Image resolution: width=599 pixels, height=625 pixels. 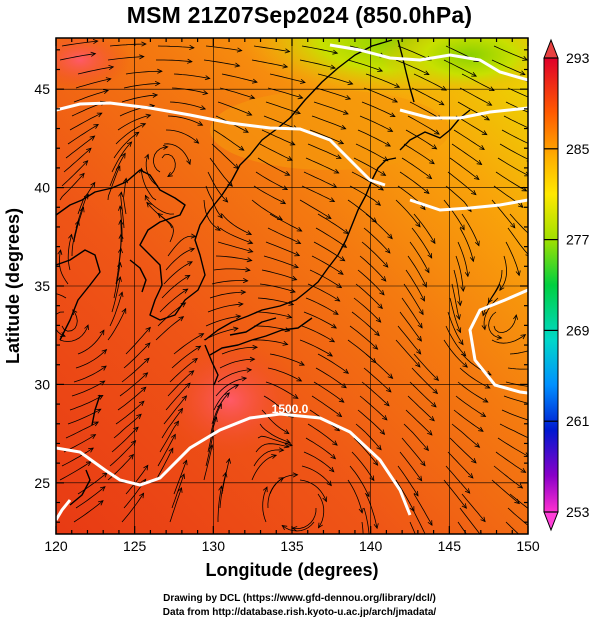 I want to click on colorbar-label: 277, so click(x=578, y=240).